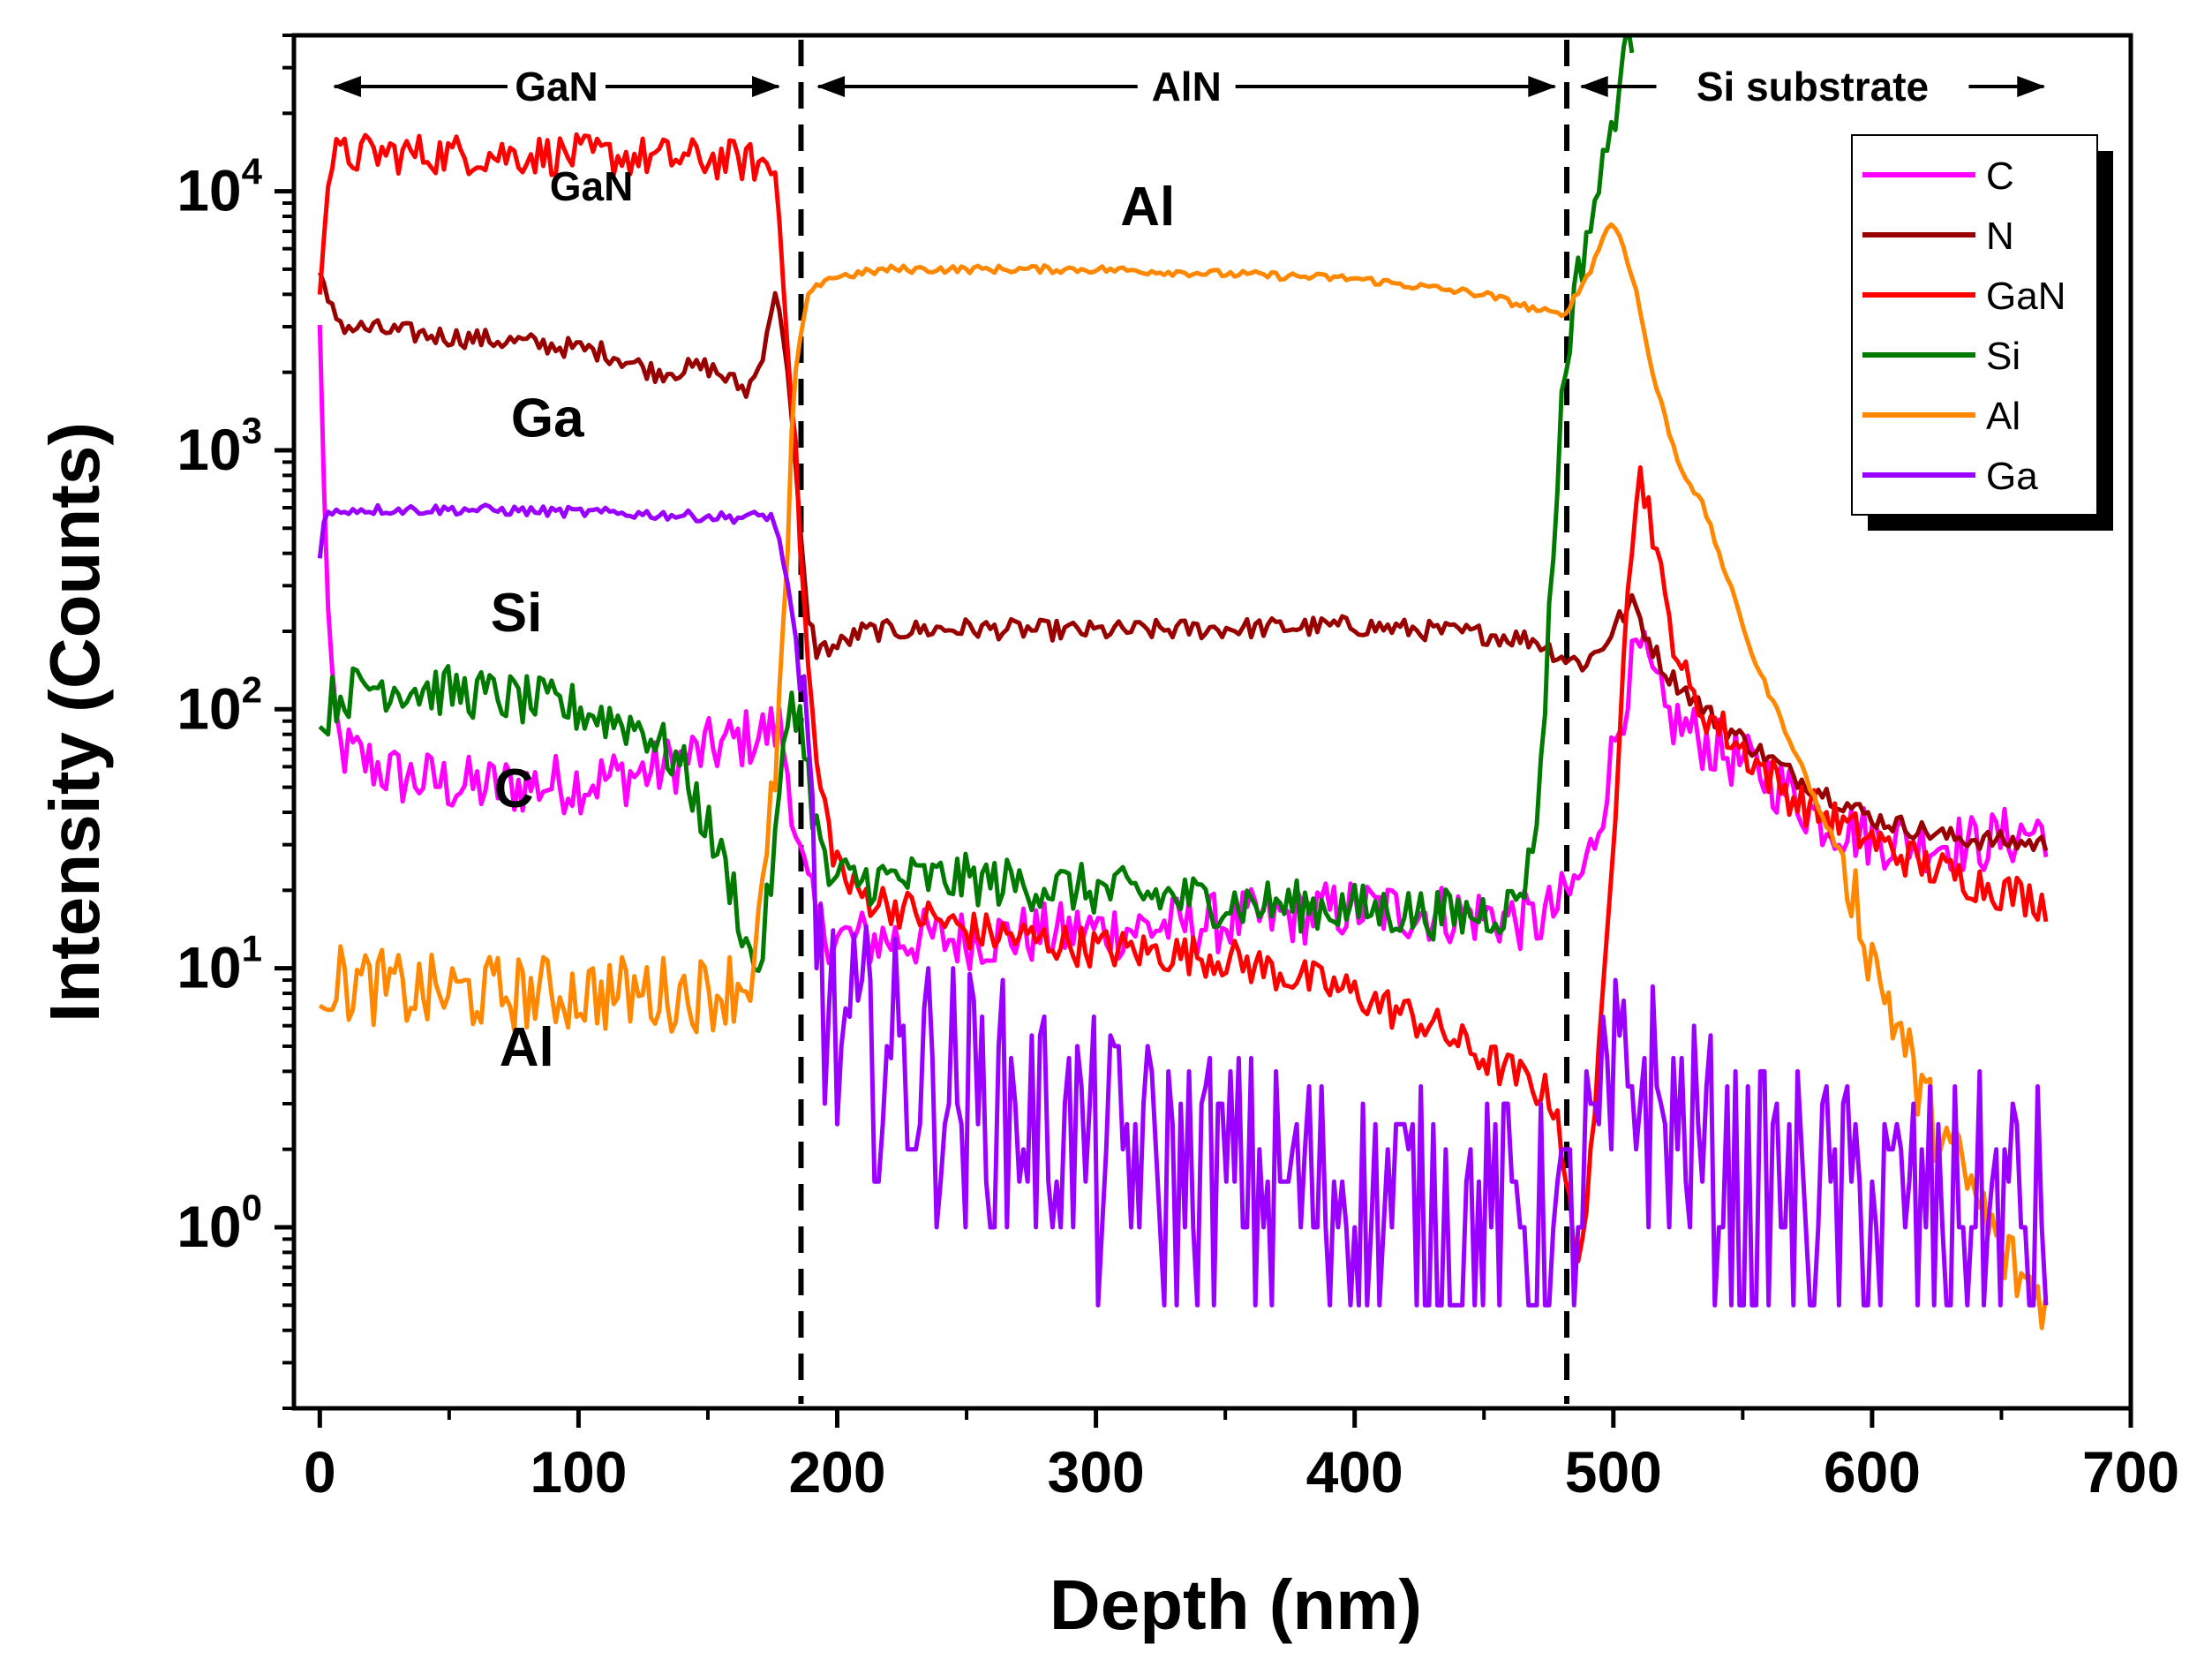 This screenshot has height=1667, width=2212. What do you see at coordinates (219, 187) in the screenshot?
I see `y-tick-label: 10⁴` at bounding box center [219, 187].